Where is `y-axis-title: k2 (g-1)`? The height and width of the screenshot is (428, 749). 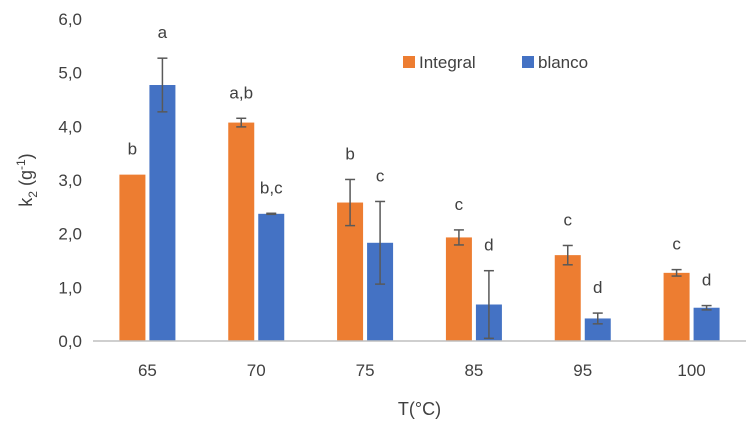 y-axis-title: k2 (g-1) is located at coordinates (27, 179).